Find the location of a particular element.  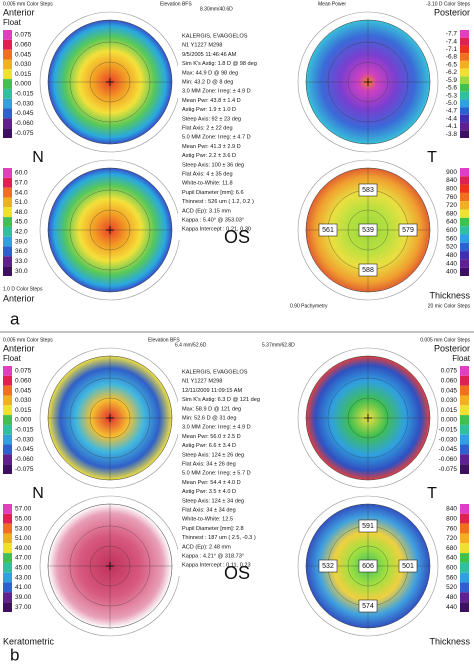

header-text: Mean Power is located at coordinates (332, 4).